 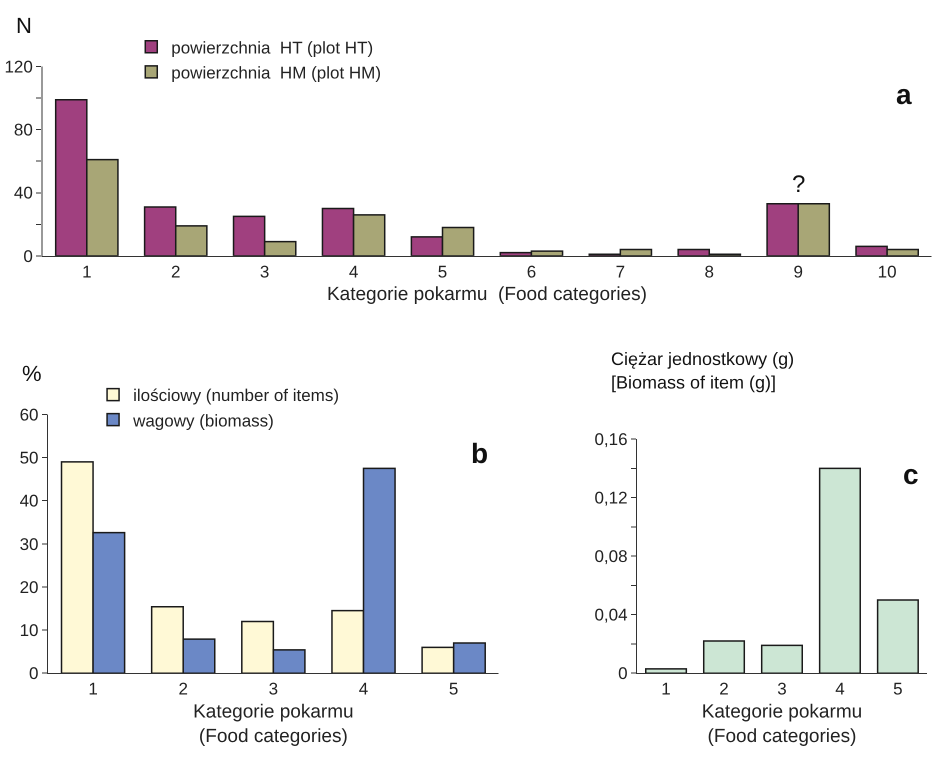 I want to click on y-tick-label: 0,08, so click(x=611, y=556).